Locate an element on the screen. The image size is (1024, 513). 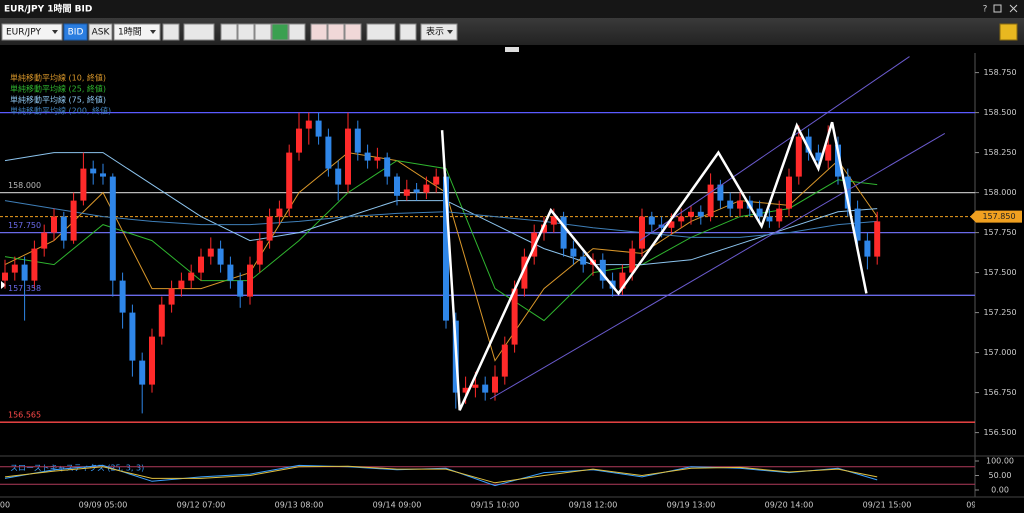
zoom-out-button is located at coordinates (246, 32).